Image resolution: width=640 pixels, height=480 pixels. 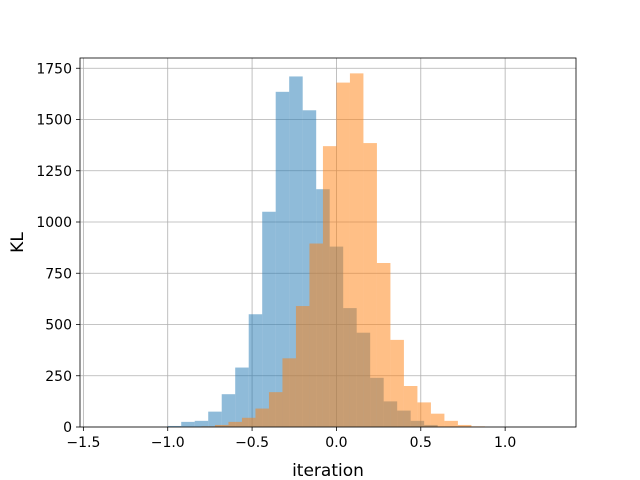 What do you see at coordinates (328, 470) in the screenshot?
I see `x-axis-label: iteration` at bounding box center [328, 470].